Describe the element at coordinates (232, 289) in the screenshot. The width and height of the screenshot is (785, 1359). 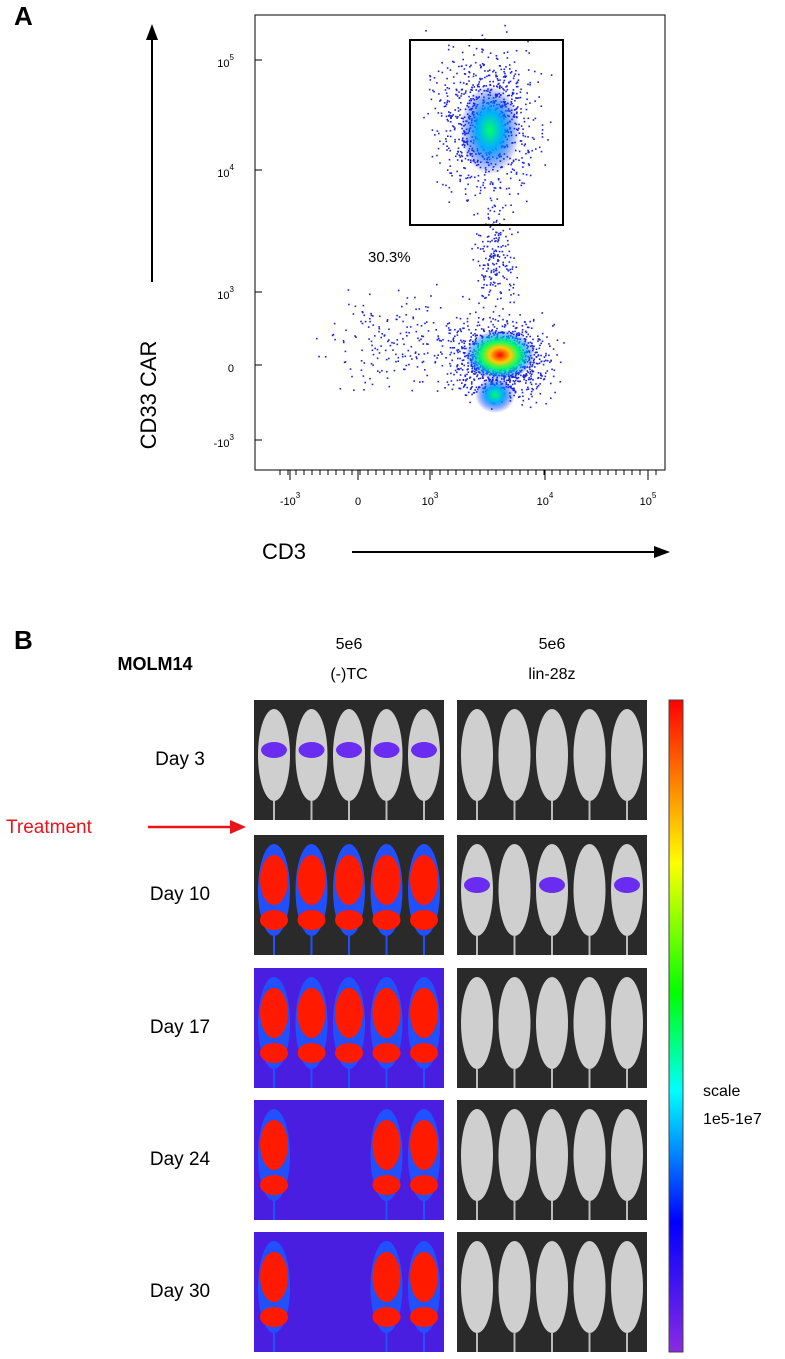
I see `tick-exponent: 3` at that location.